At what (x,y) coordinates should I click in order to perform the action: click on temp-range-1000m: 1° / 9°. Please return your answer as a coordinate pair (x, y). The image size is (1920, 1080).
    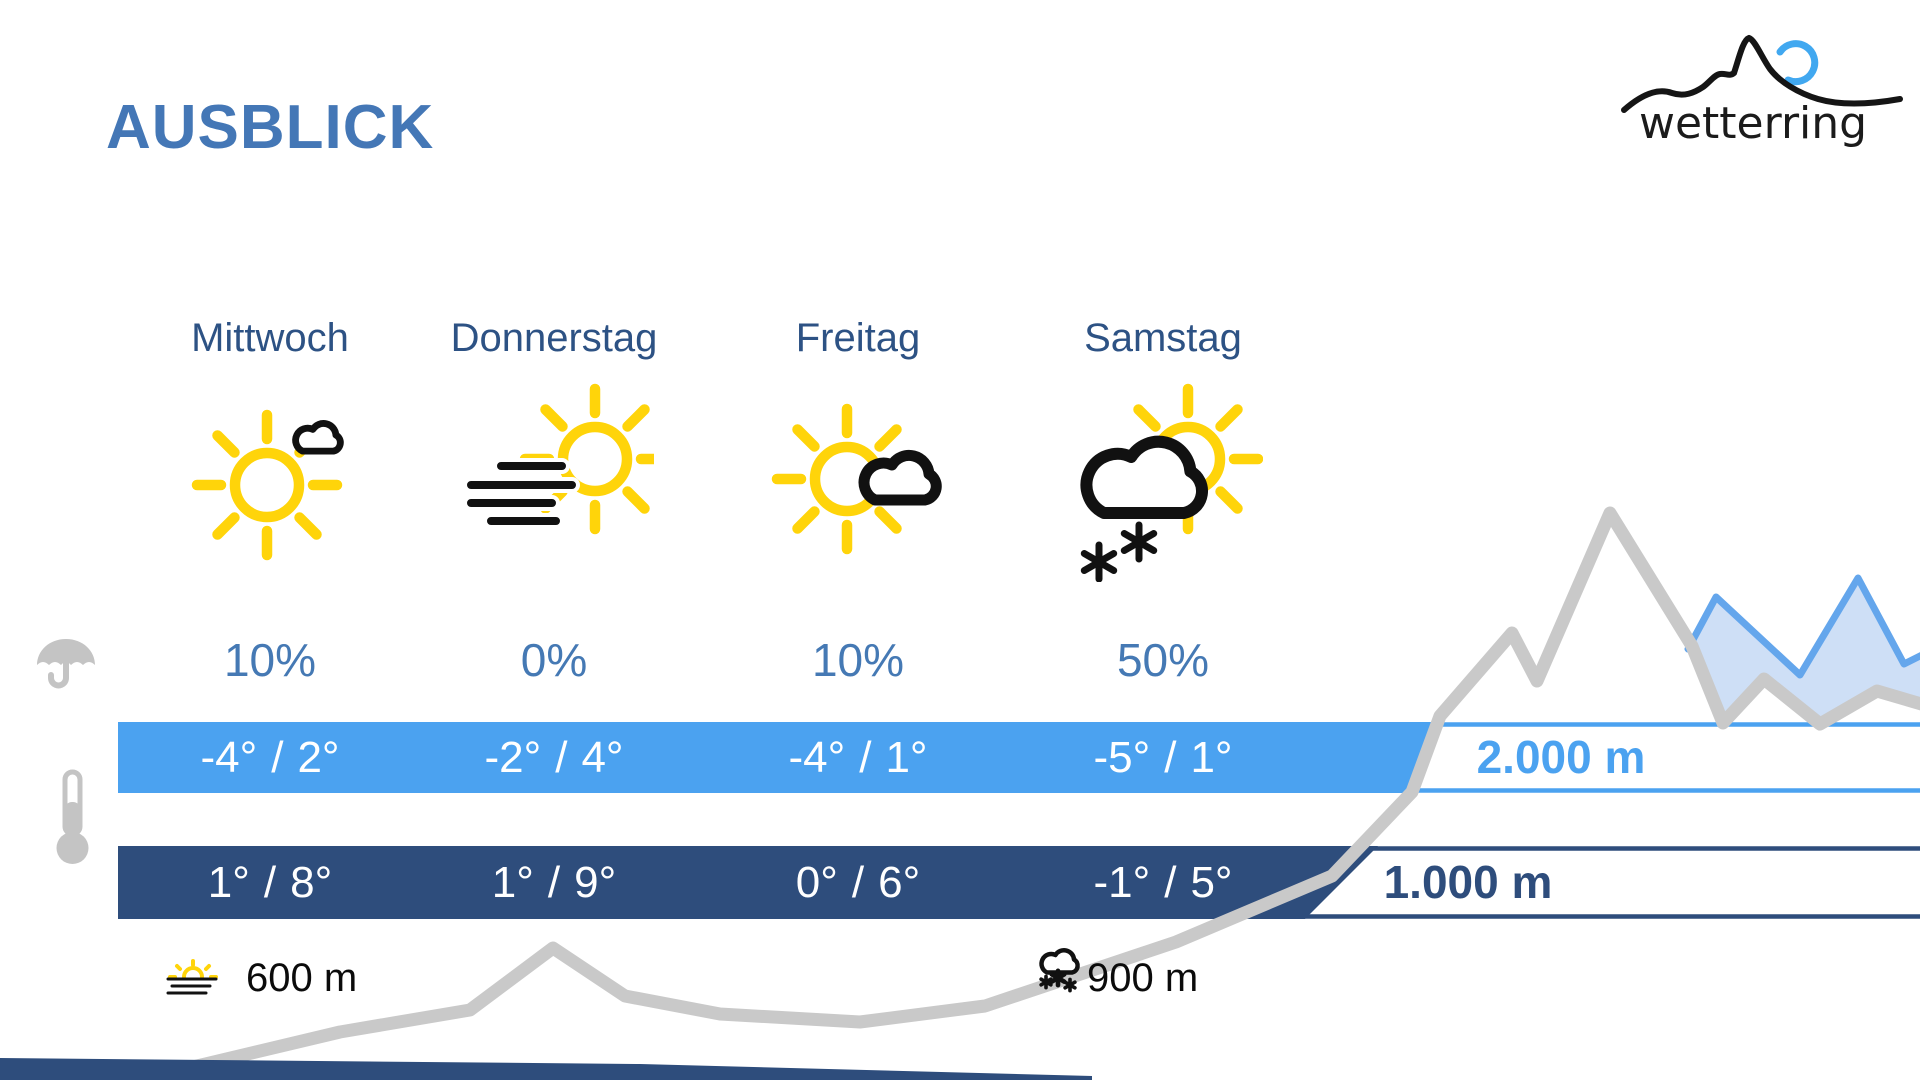
    Looking at the image, I should click on (554, 882).